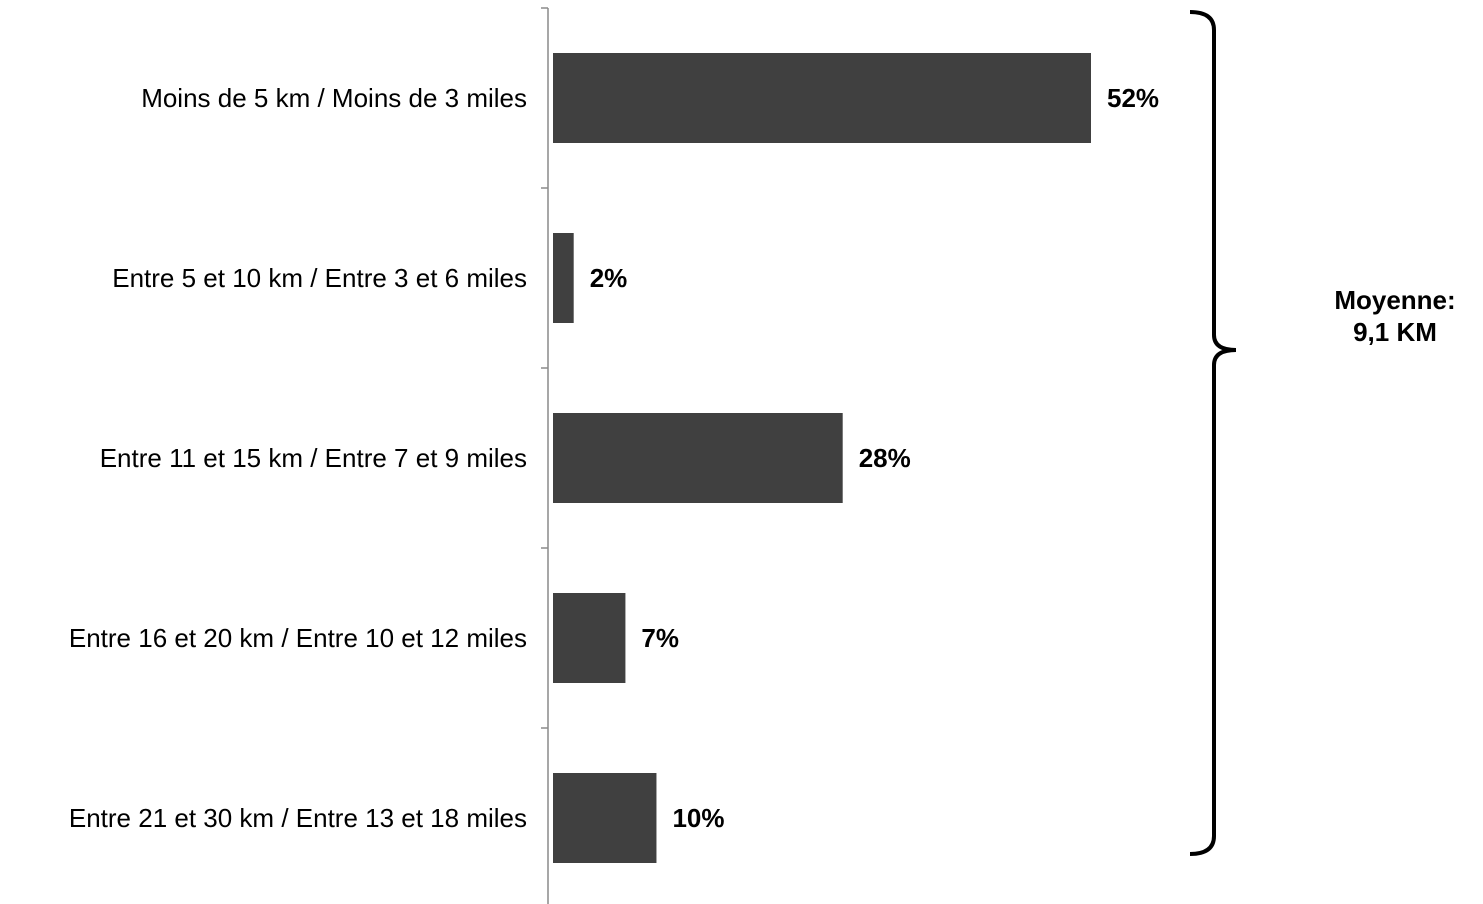  What do you see at coordinates (660, 638) in the screenshot?
I see `value-label: 7%` at bounding box center [660, 638].